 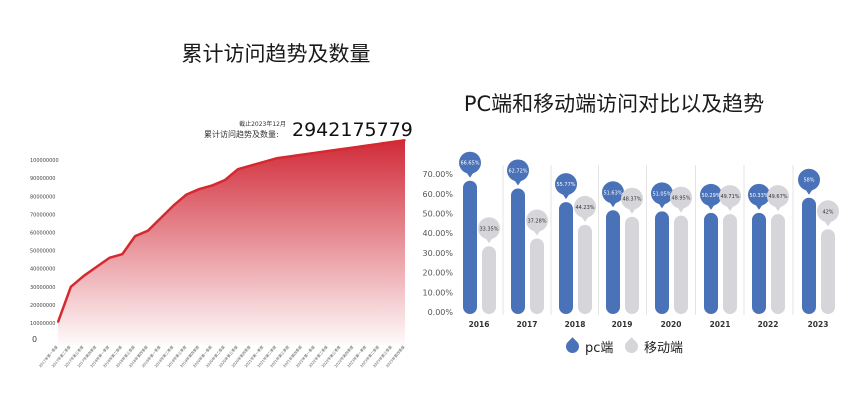 What do you see at coordinates (42, 234) in the screenshot?
I see `y-tick-label: 60000000` at bounding box center [42, 234].